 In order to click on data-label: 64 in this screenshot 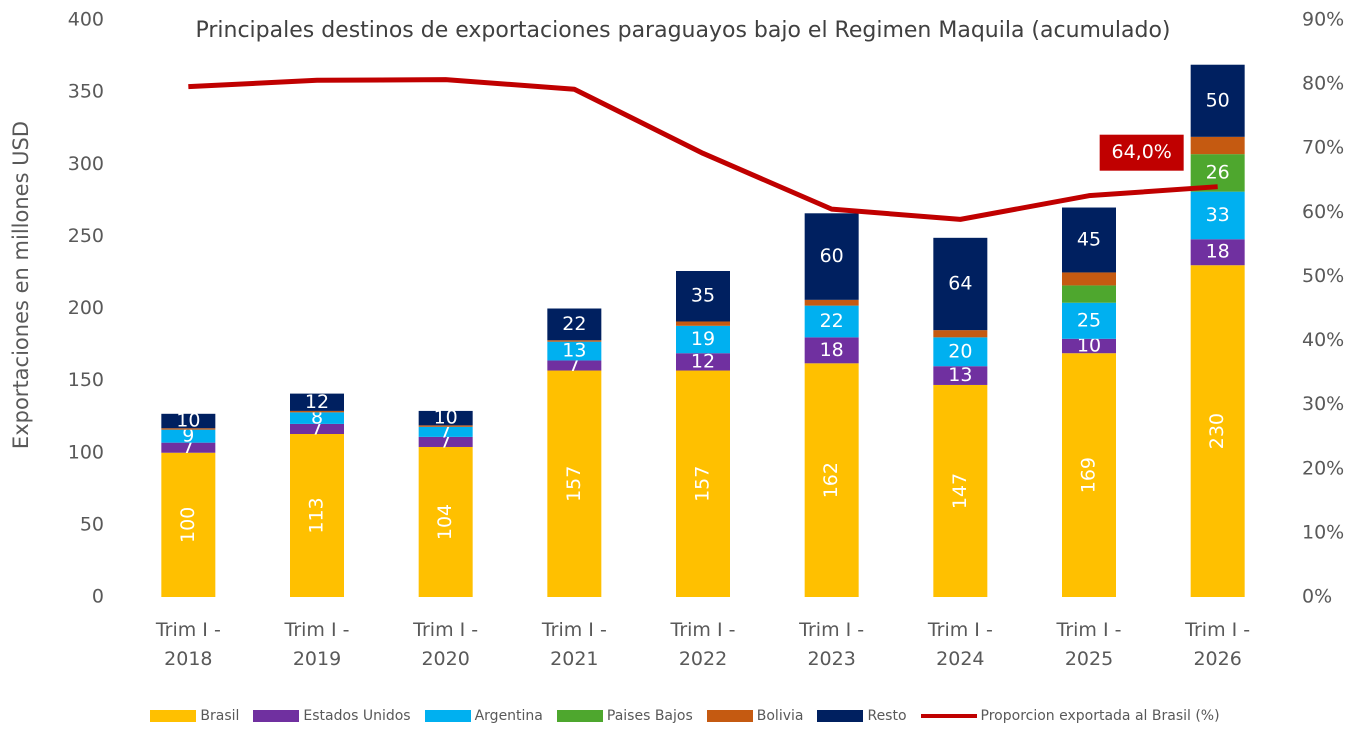, I will do `click(960, 283)`.